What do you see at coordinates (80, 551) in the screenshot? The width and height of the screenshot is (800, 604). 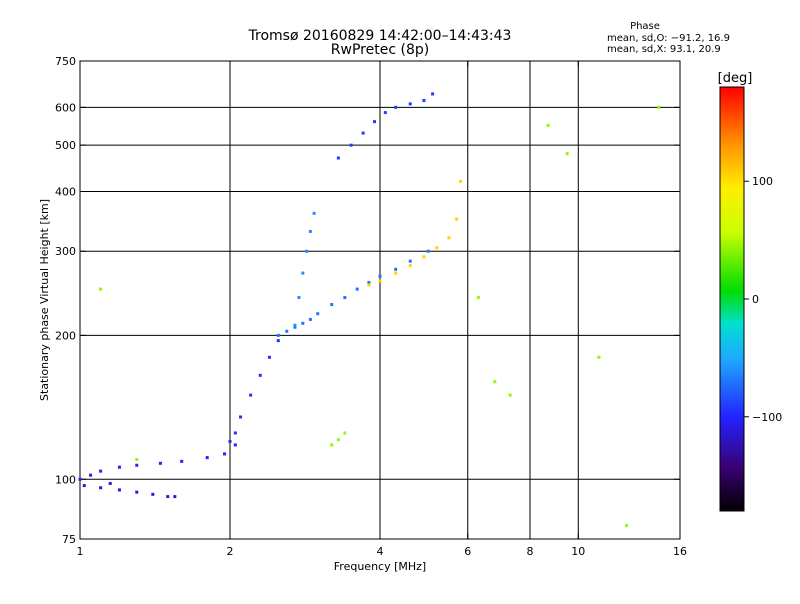 I see `x-tick-label: 1` at bounding box center [80, 551].